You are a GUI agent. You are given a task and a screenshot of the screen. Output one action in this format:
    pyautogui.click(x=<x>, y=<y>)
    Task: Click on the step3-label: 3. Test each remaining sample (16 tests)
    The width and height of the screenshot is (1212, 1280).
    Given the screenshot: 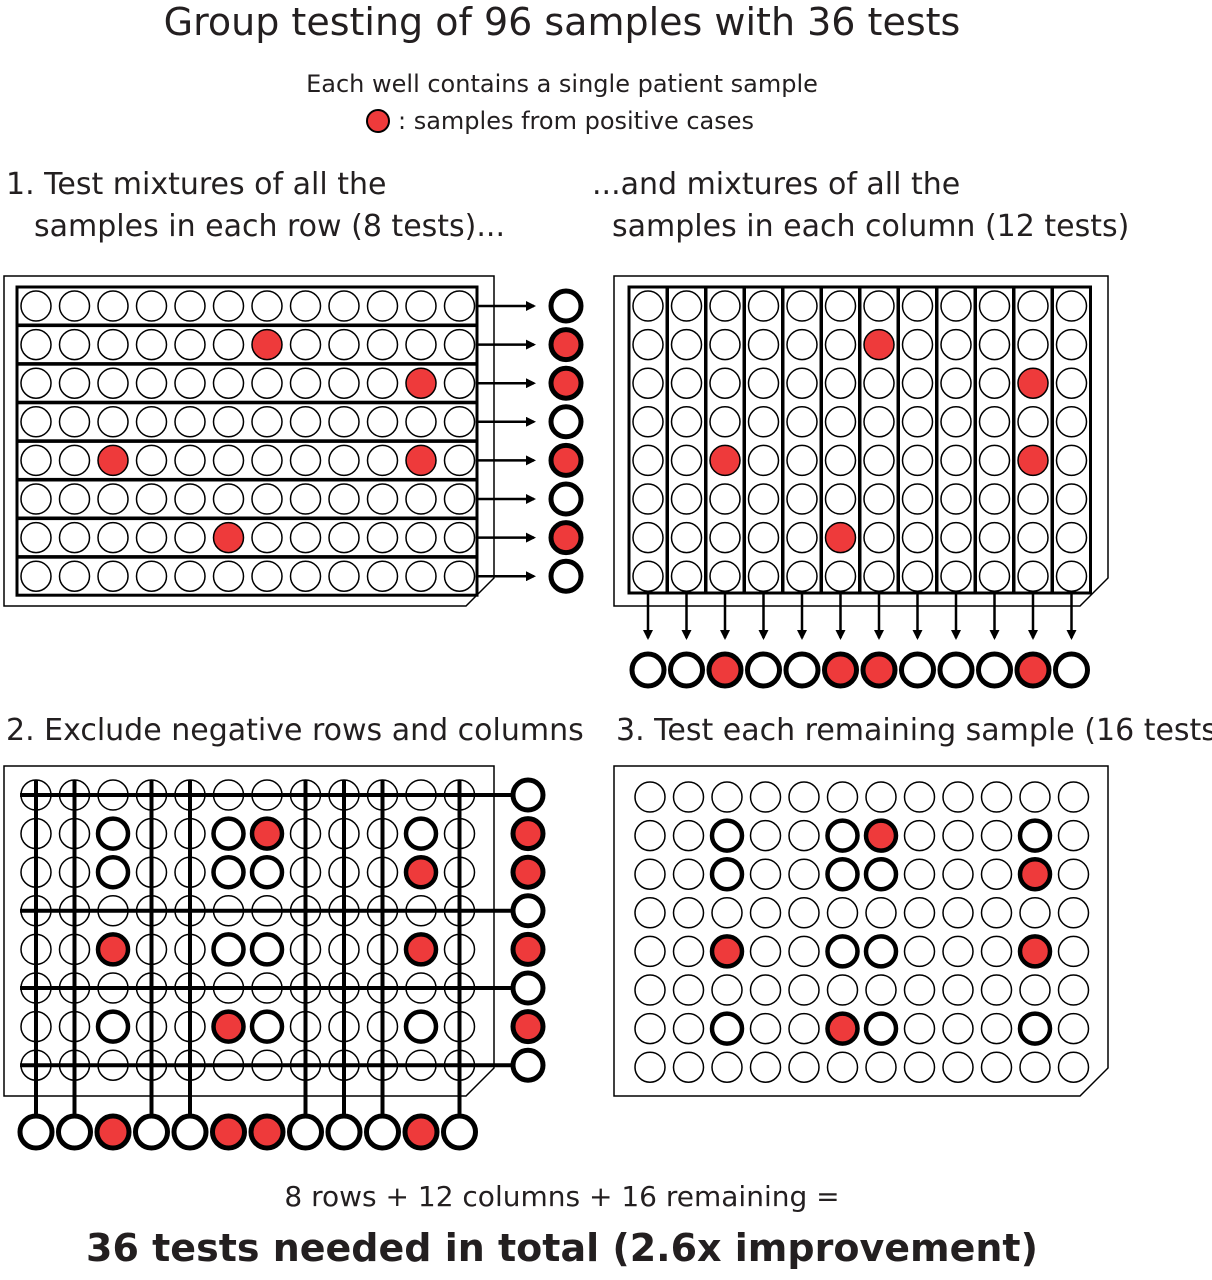 What is the action you would take?
    pyautogui.click(x=914, y=730)
    